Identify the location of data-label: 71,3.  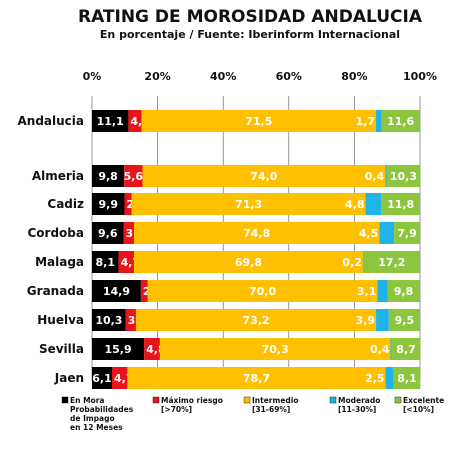
(248, 204).